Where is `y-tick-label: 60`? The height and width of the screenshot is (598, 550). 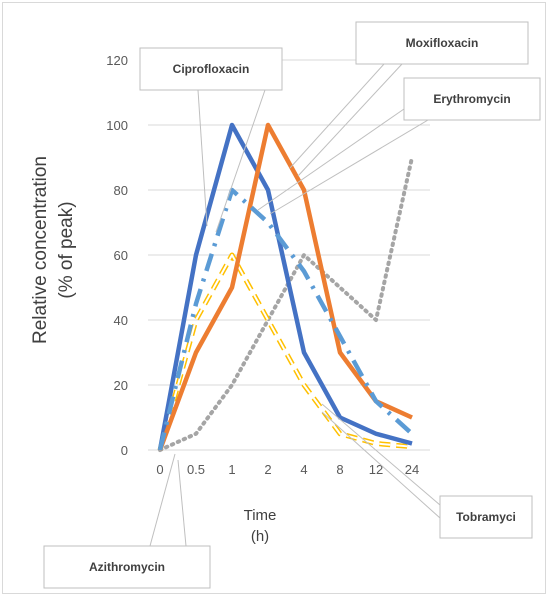
y-tick-label: 60 is located at coordinates (121, 255).